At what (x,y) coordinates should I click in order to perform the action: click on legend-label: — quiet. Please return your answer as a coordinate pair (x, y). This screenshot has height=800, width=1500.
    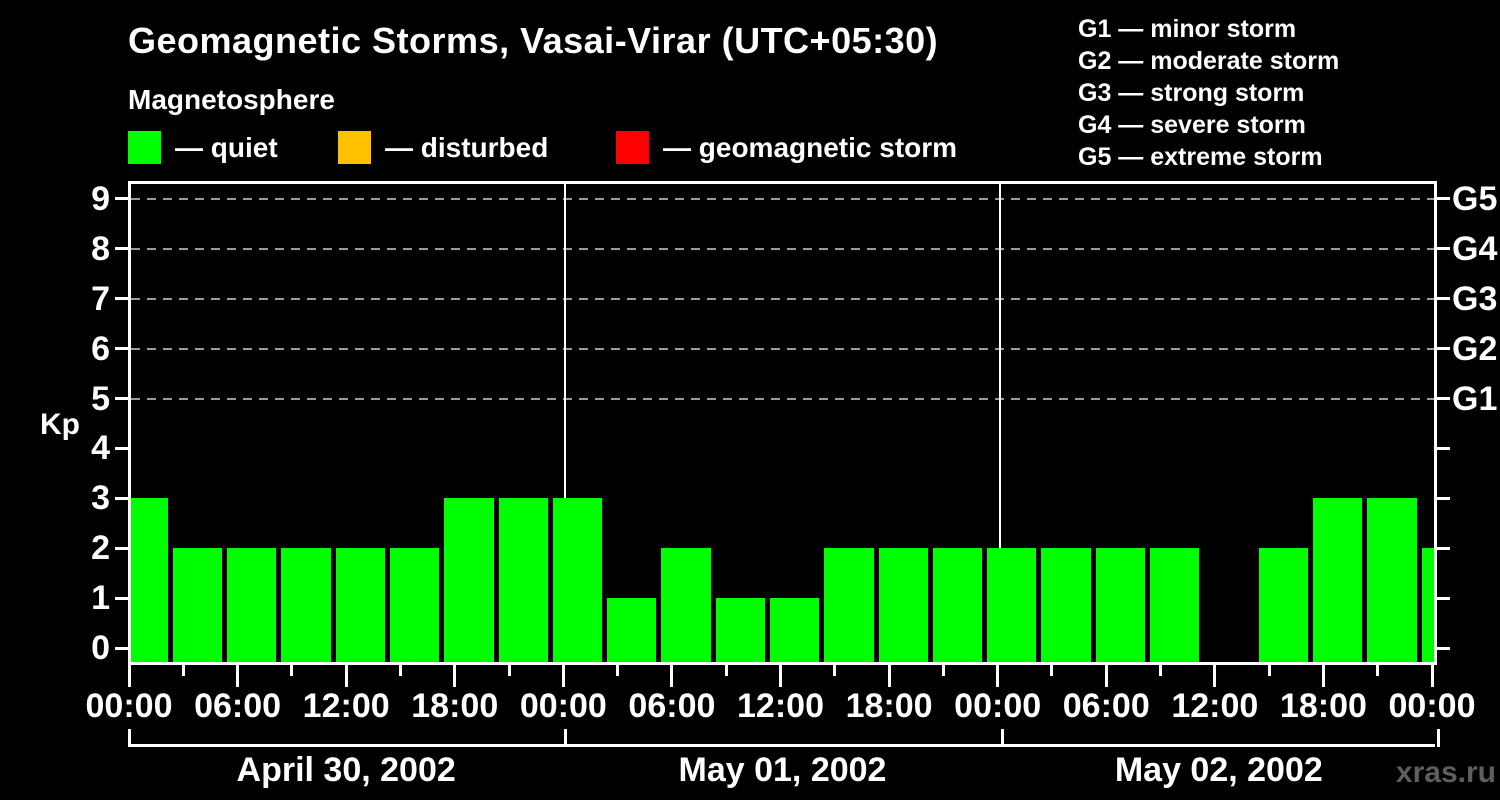
    Looking at the image, I should click on (226, 147).